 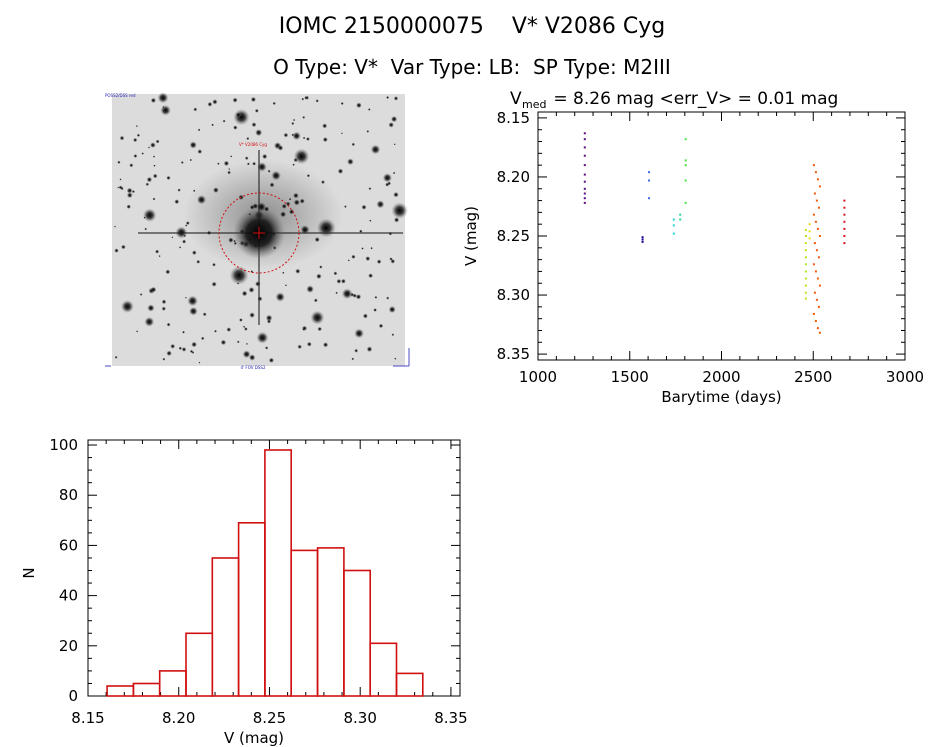 I want to click on target-circle, so click(x=259, y=233).